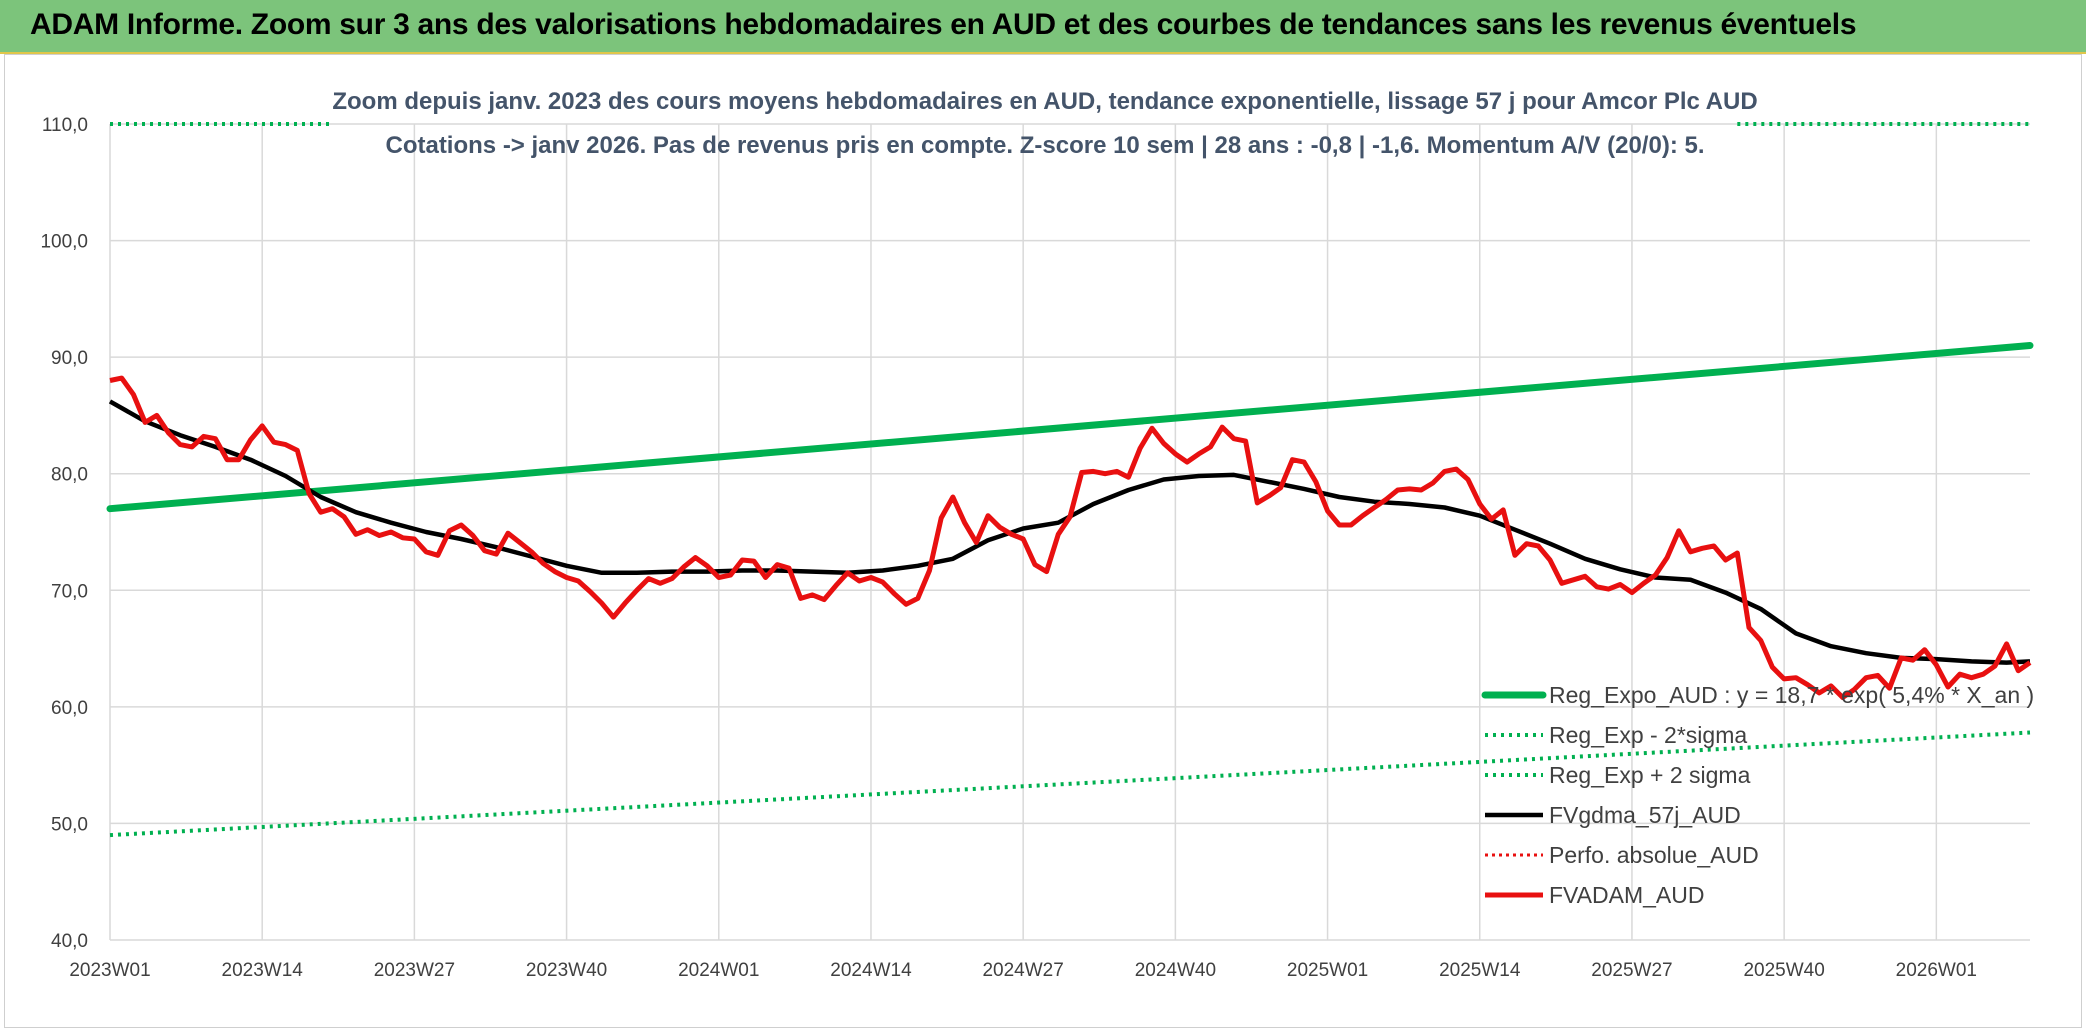  What do you see at coordinates (1631, 970) in the screenshot?
I see `x-tick-label: 2025W27` at bounding box center [1631, 970].